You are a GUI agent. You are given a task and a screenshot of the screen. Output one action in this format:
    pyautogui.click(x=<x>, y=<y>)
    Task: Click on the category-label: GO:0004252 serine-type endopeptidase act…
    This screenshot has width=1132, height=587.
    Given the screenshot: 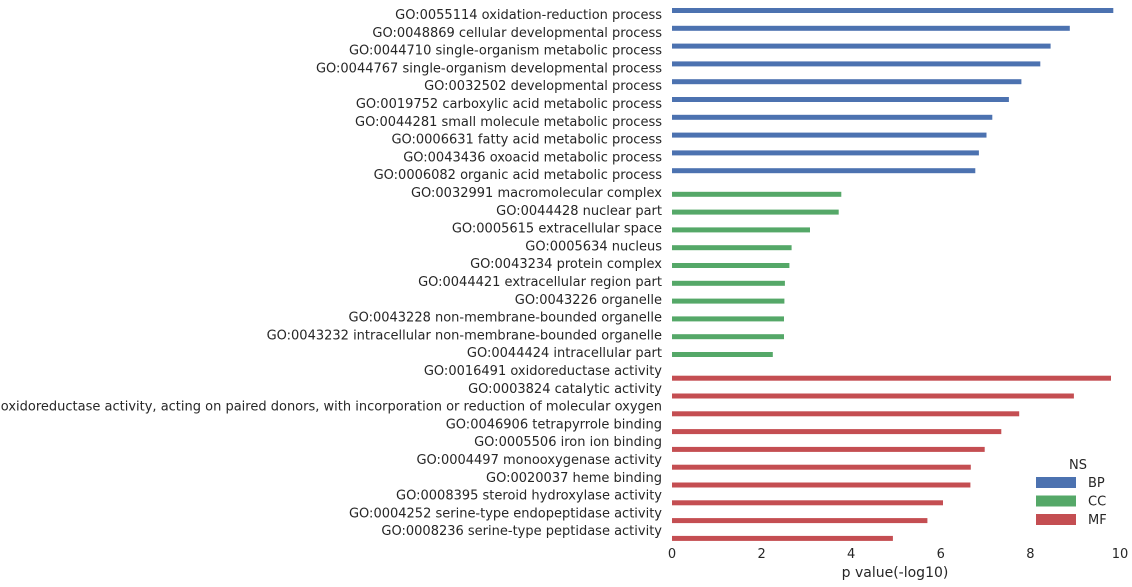 What is the action you would take?
    pyautogui.click(x=505, y=513)
    